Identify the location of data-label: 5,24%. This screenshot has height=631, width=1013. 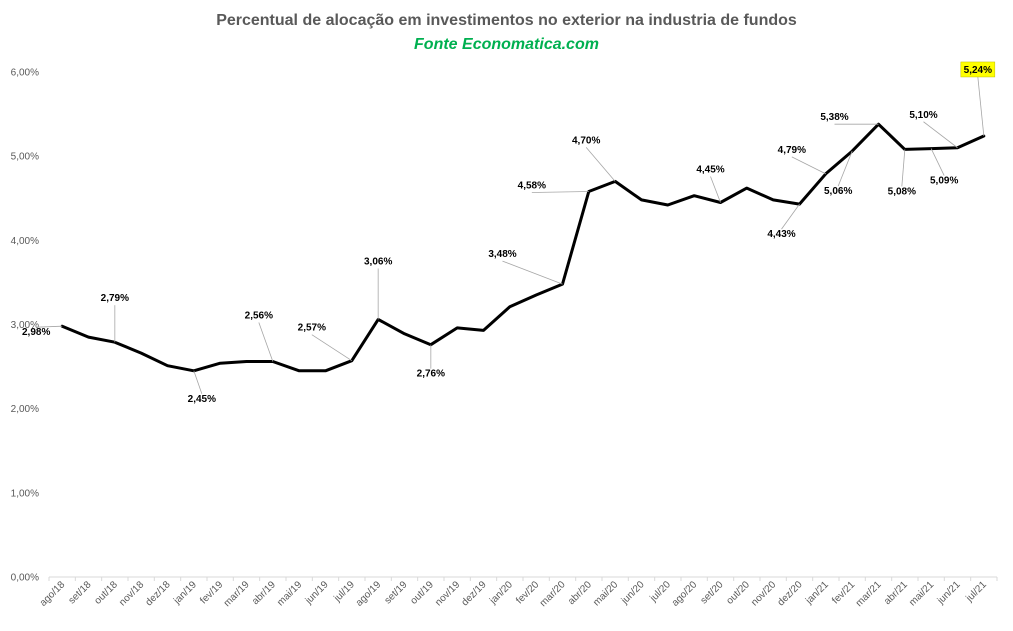
(978, 70).